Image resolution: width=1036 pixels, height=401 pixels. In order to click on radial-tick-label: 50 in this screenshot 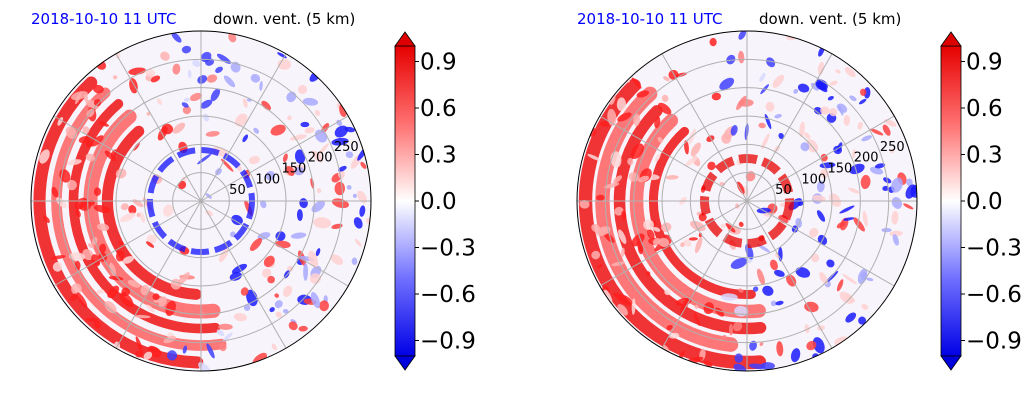, I will do `click(237, 190)`.